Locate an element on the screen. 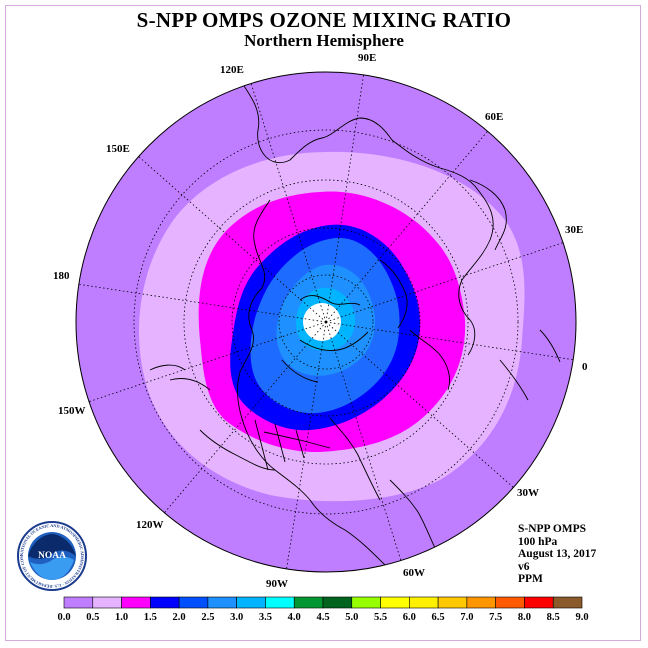  colorbar-label: 1.0 is located at coordinates (121, 617).